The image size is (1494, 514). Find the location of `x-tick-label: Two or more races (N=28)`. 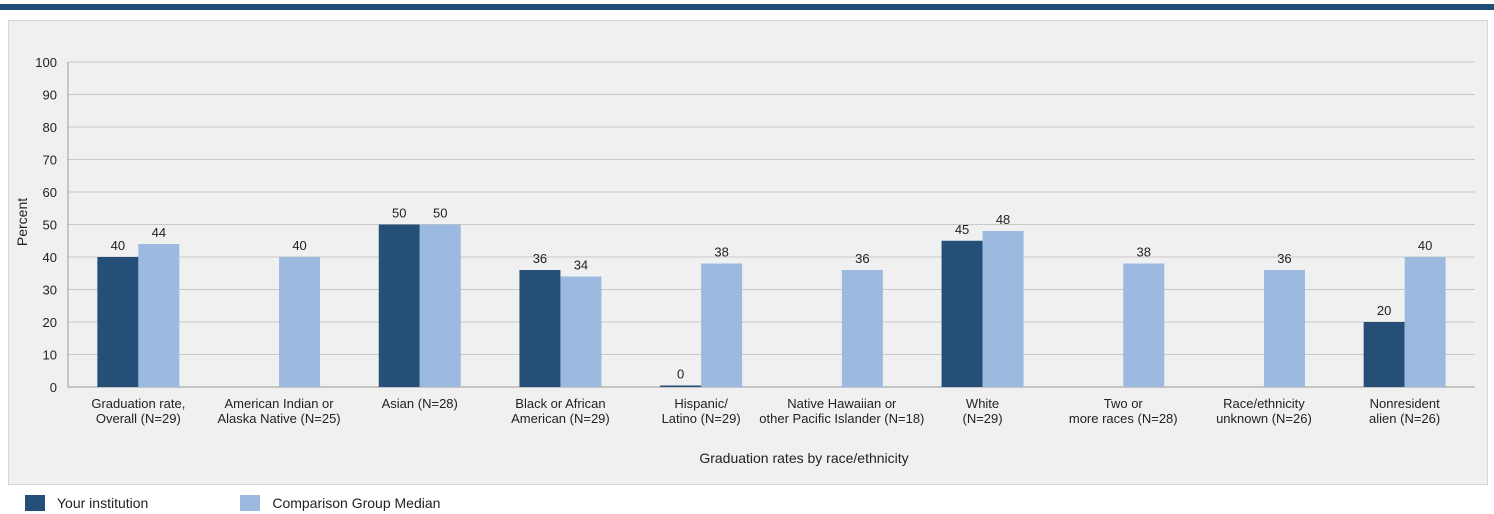

x-tick-label: Two or more races (N=28) is located at coordinates (1123, 411).